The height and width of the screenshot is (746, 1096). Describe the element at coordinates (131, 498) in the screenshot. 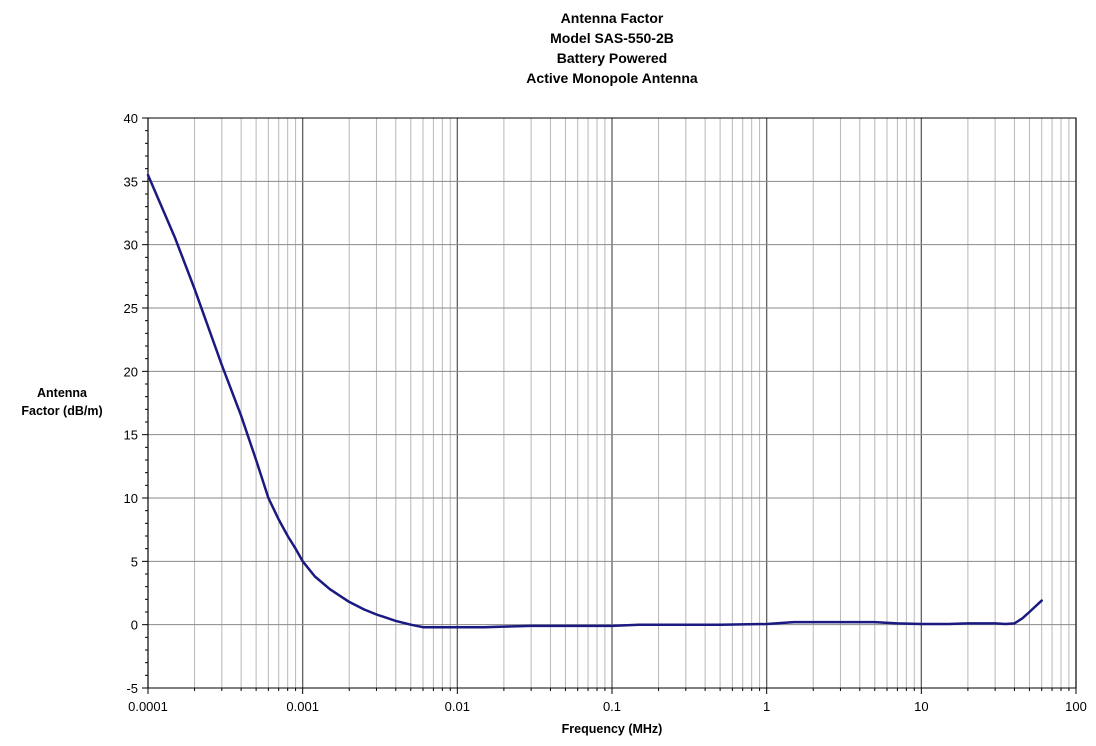

I see `y-tick-label: 10` at that location.